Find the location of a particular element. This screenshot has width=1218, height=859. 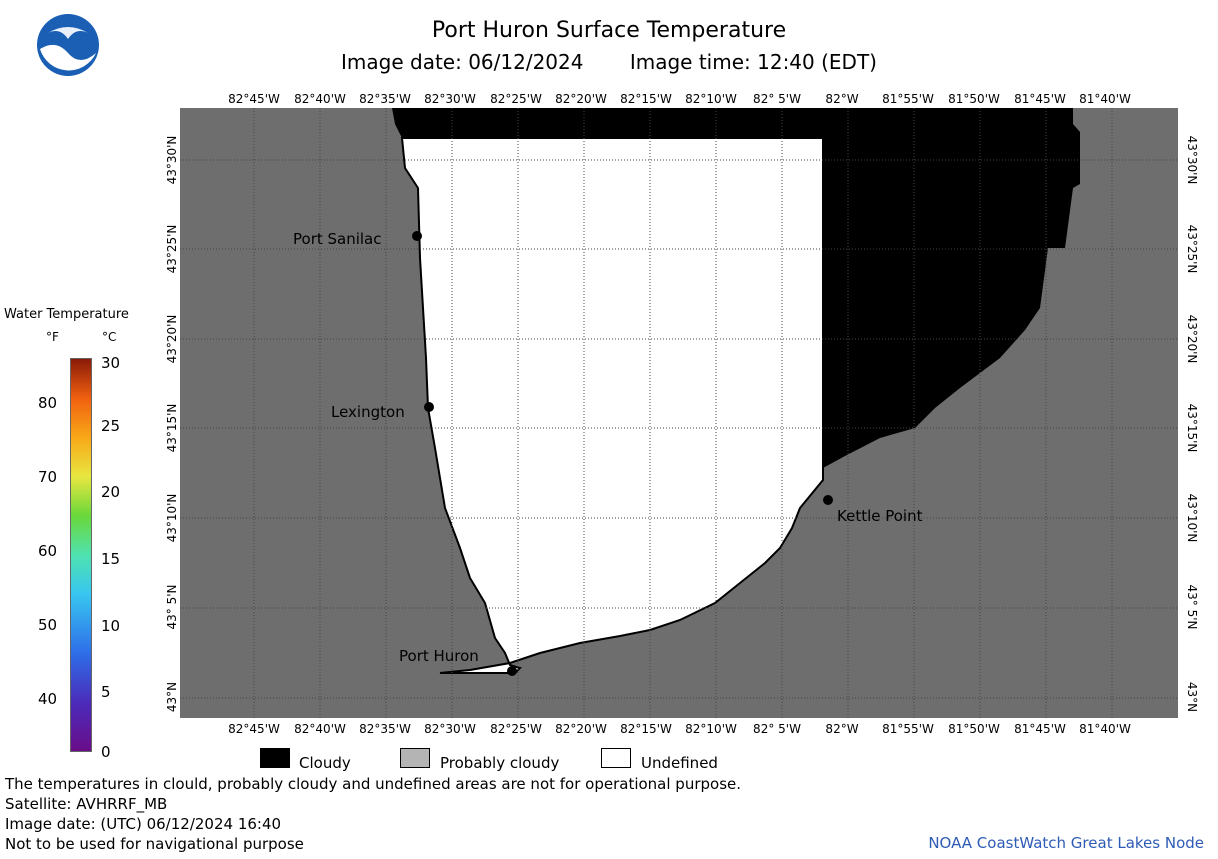

lon-label-top: 81°50'W is located at coordinates (974, 99).